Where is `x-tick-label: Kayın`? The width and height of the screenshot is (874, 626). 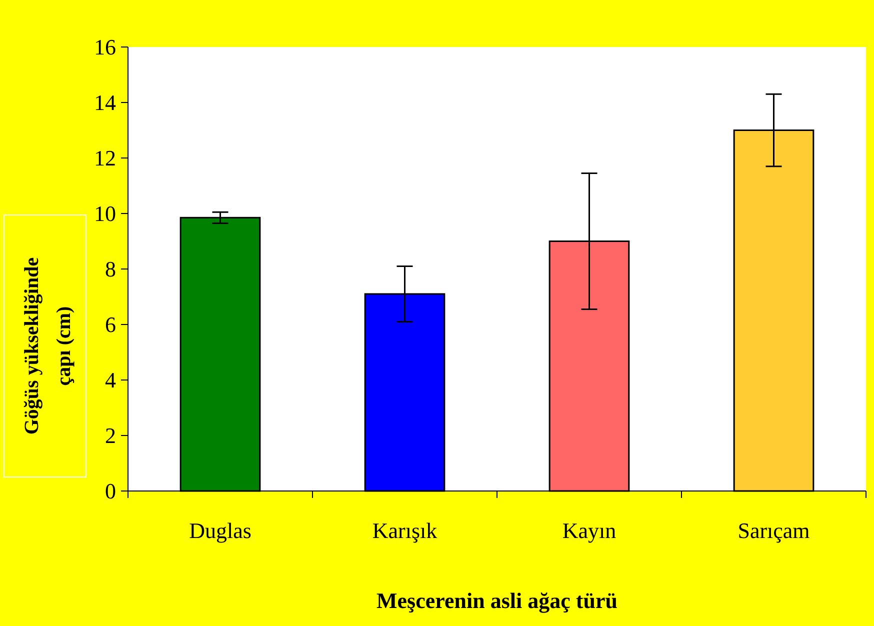 x-tick-label: Kayın is located at coordinates (589, 530).